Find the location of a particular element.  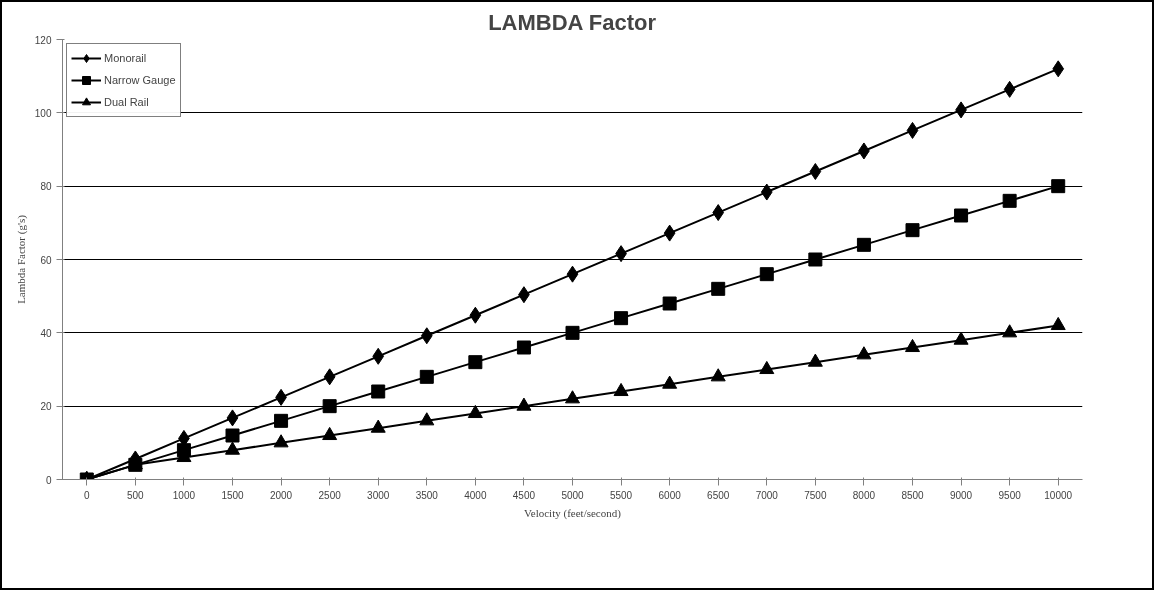

x-tick-label: 0 is located at coordinates (87, 495).